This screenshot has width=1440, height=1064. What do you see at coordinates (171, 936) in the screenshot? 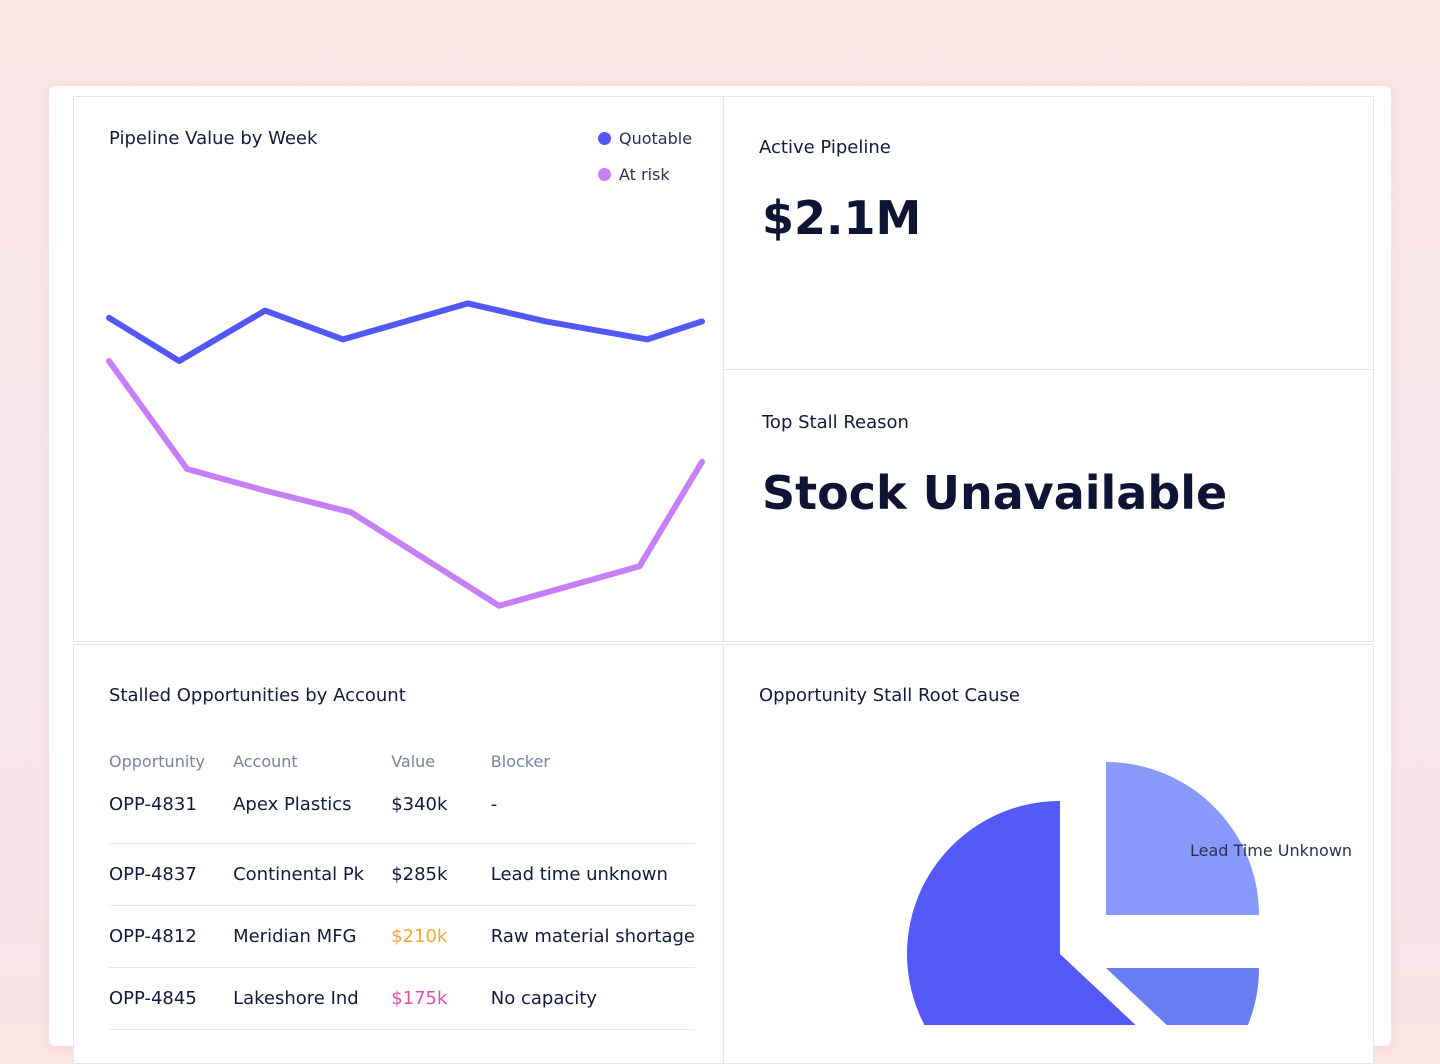
I see `cell-opportunity: OPP-4812` at bounding box center [171, 936].